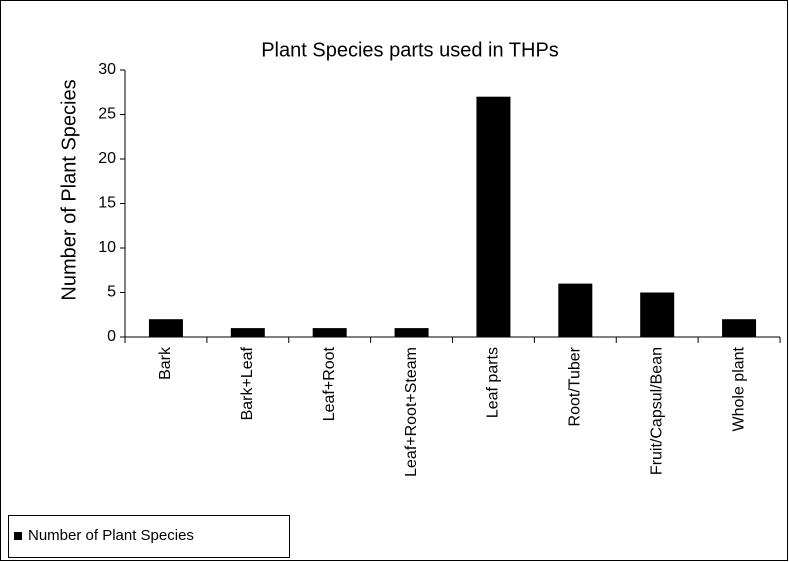 This screenshot has height=562, width=789. Describe the element at coordinates (111, 292) in the screenshot. I see `y-tick-label: 5` at that location.